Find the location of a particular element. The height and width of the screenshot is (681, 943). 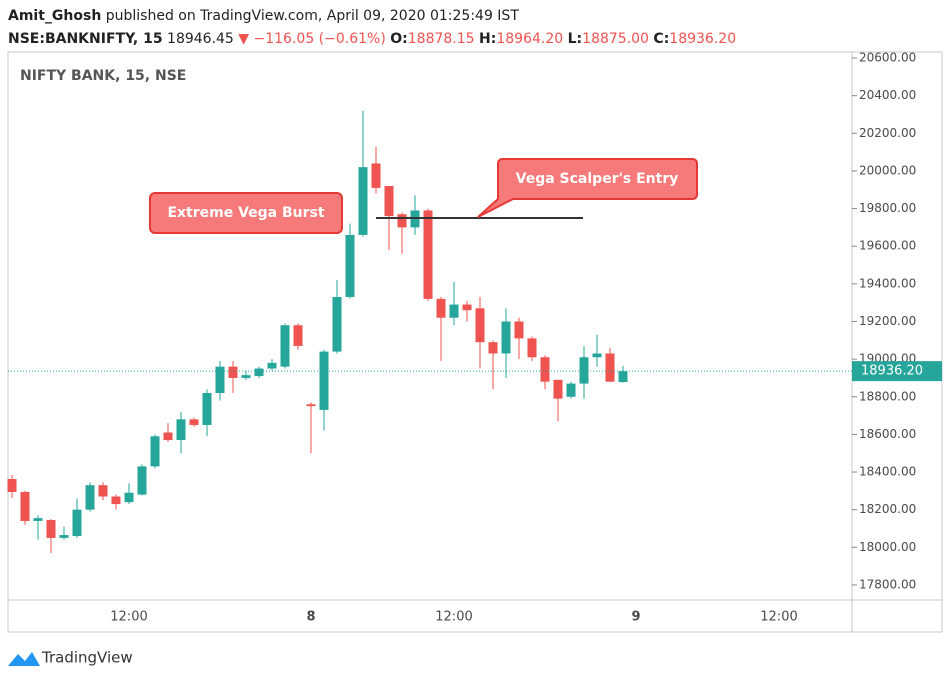

brand: TradingView is located at coordinates (87, 658).